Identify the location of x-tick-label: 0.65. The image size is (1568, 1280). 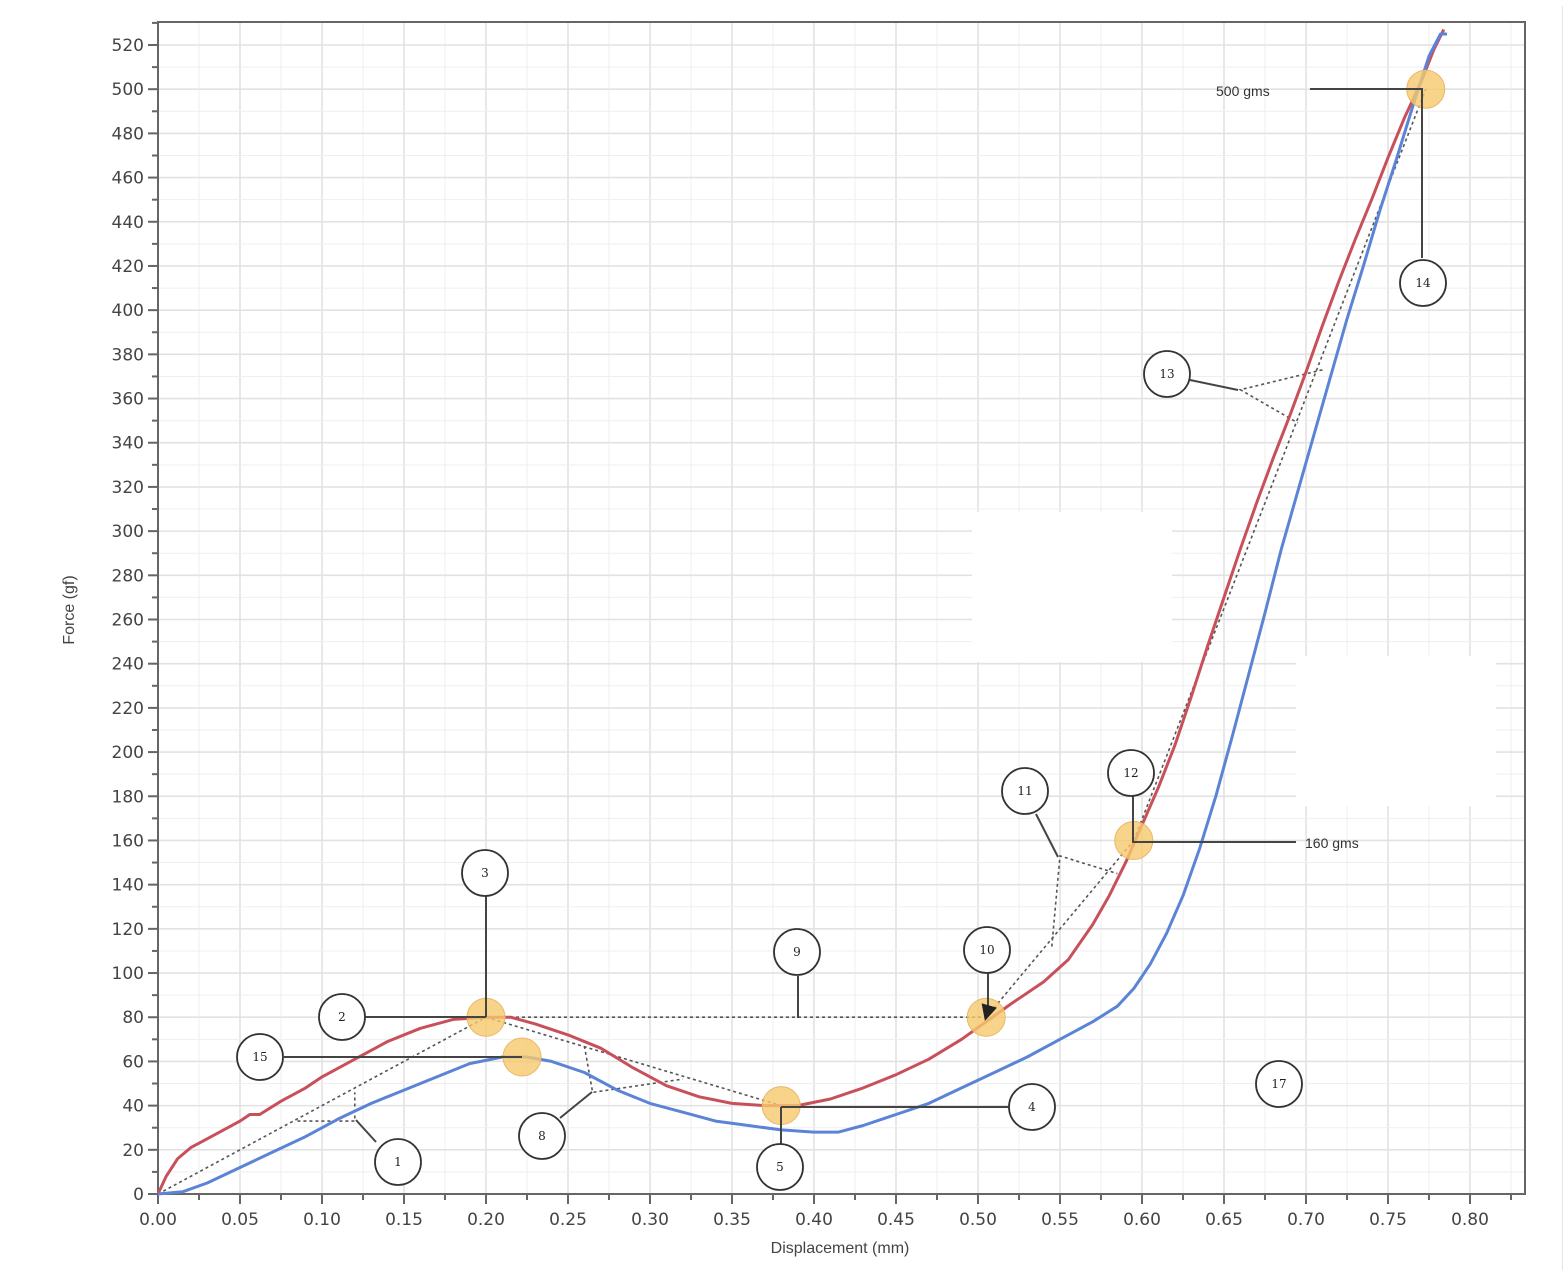
(1224, 1220).